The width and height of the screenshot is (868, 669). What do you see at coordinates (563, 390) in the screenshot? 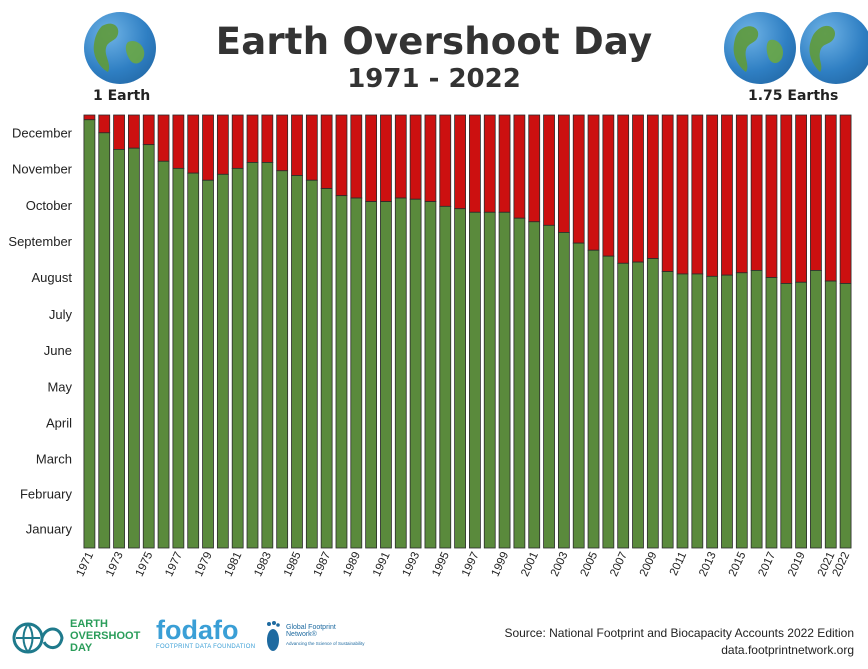
I see `bar-overshoot-day-2003` at bounding box center [563, 390].